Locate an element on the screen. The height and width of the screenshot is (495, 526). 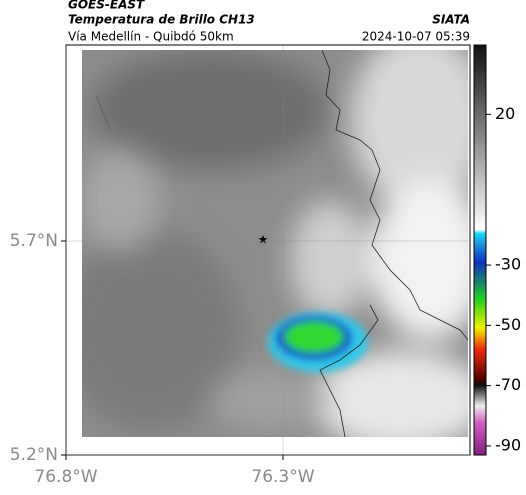
timestamp: 2024-10-07 05:39 is located at coordinates (416, 37).